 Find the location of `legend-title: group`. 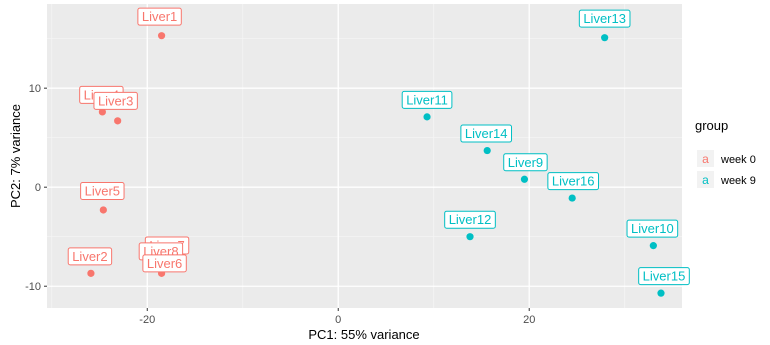

legend-title: group is located at coordinates (711, 125).